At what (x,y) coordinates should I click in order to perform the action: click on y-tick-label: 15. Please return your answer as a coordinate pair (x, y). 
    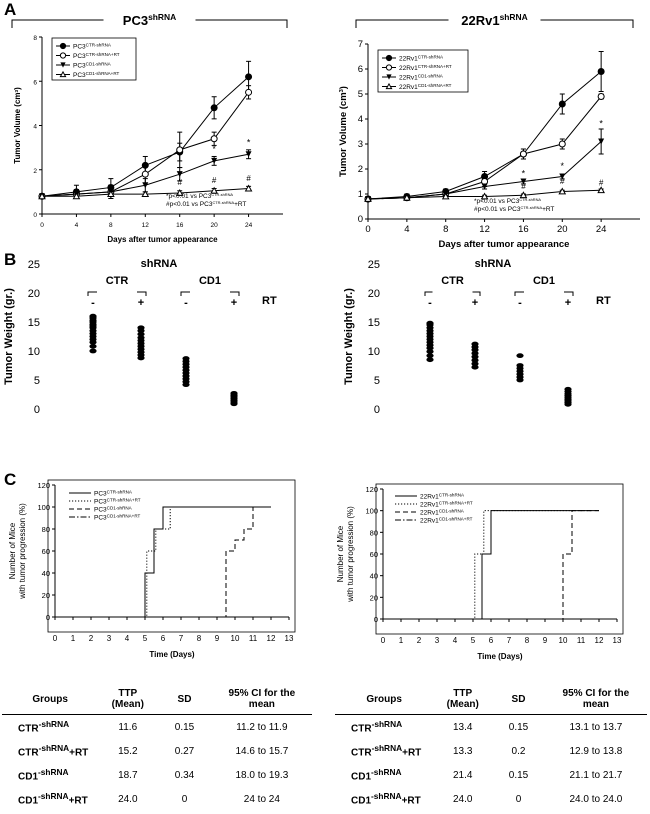
    Looking at the image, I should click on (374, 323).